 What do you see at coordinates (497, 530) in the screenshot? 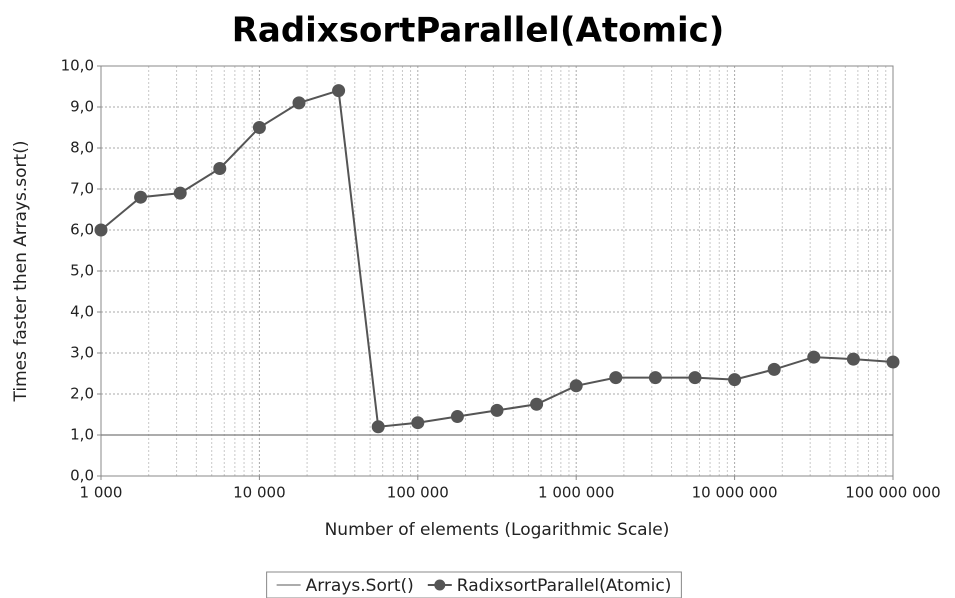
I see `x-axis-label: Number of elements (Logarithmic Scale)` at bounding box center [497, 530].